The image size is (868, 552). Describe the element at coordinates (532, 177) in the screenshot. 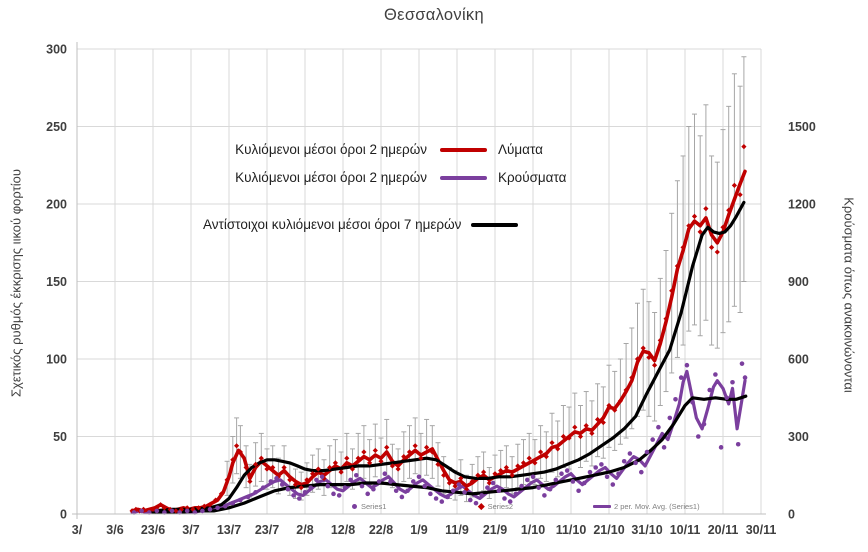

I see `legend-label-cases: Κρούσματα` at that location.